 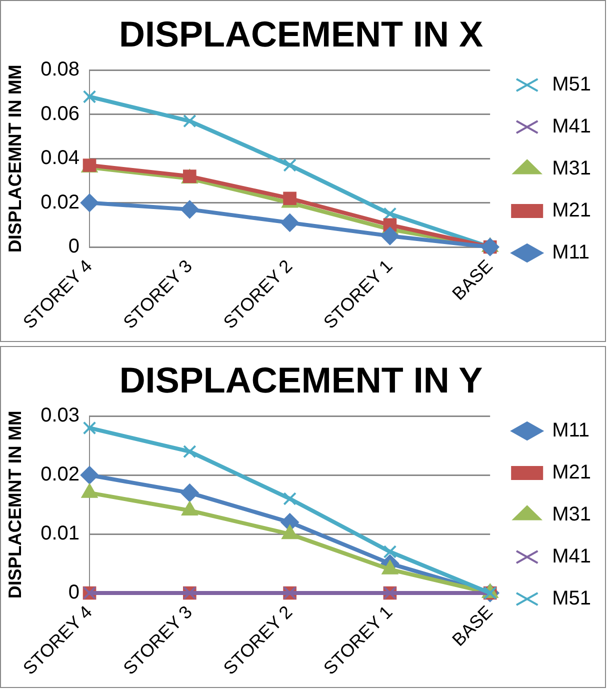 I want to click on y-tick-label: 0.06, so click(x=60, y=113).